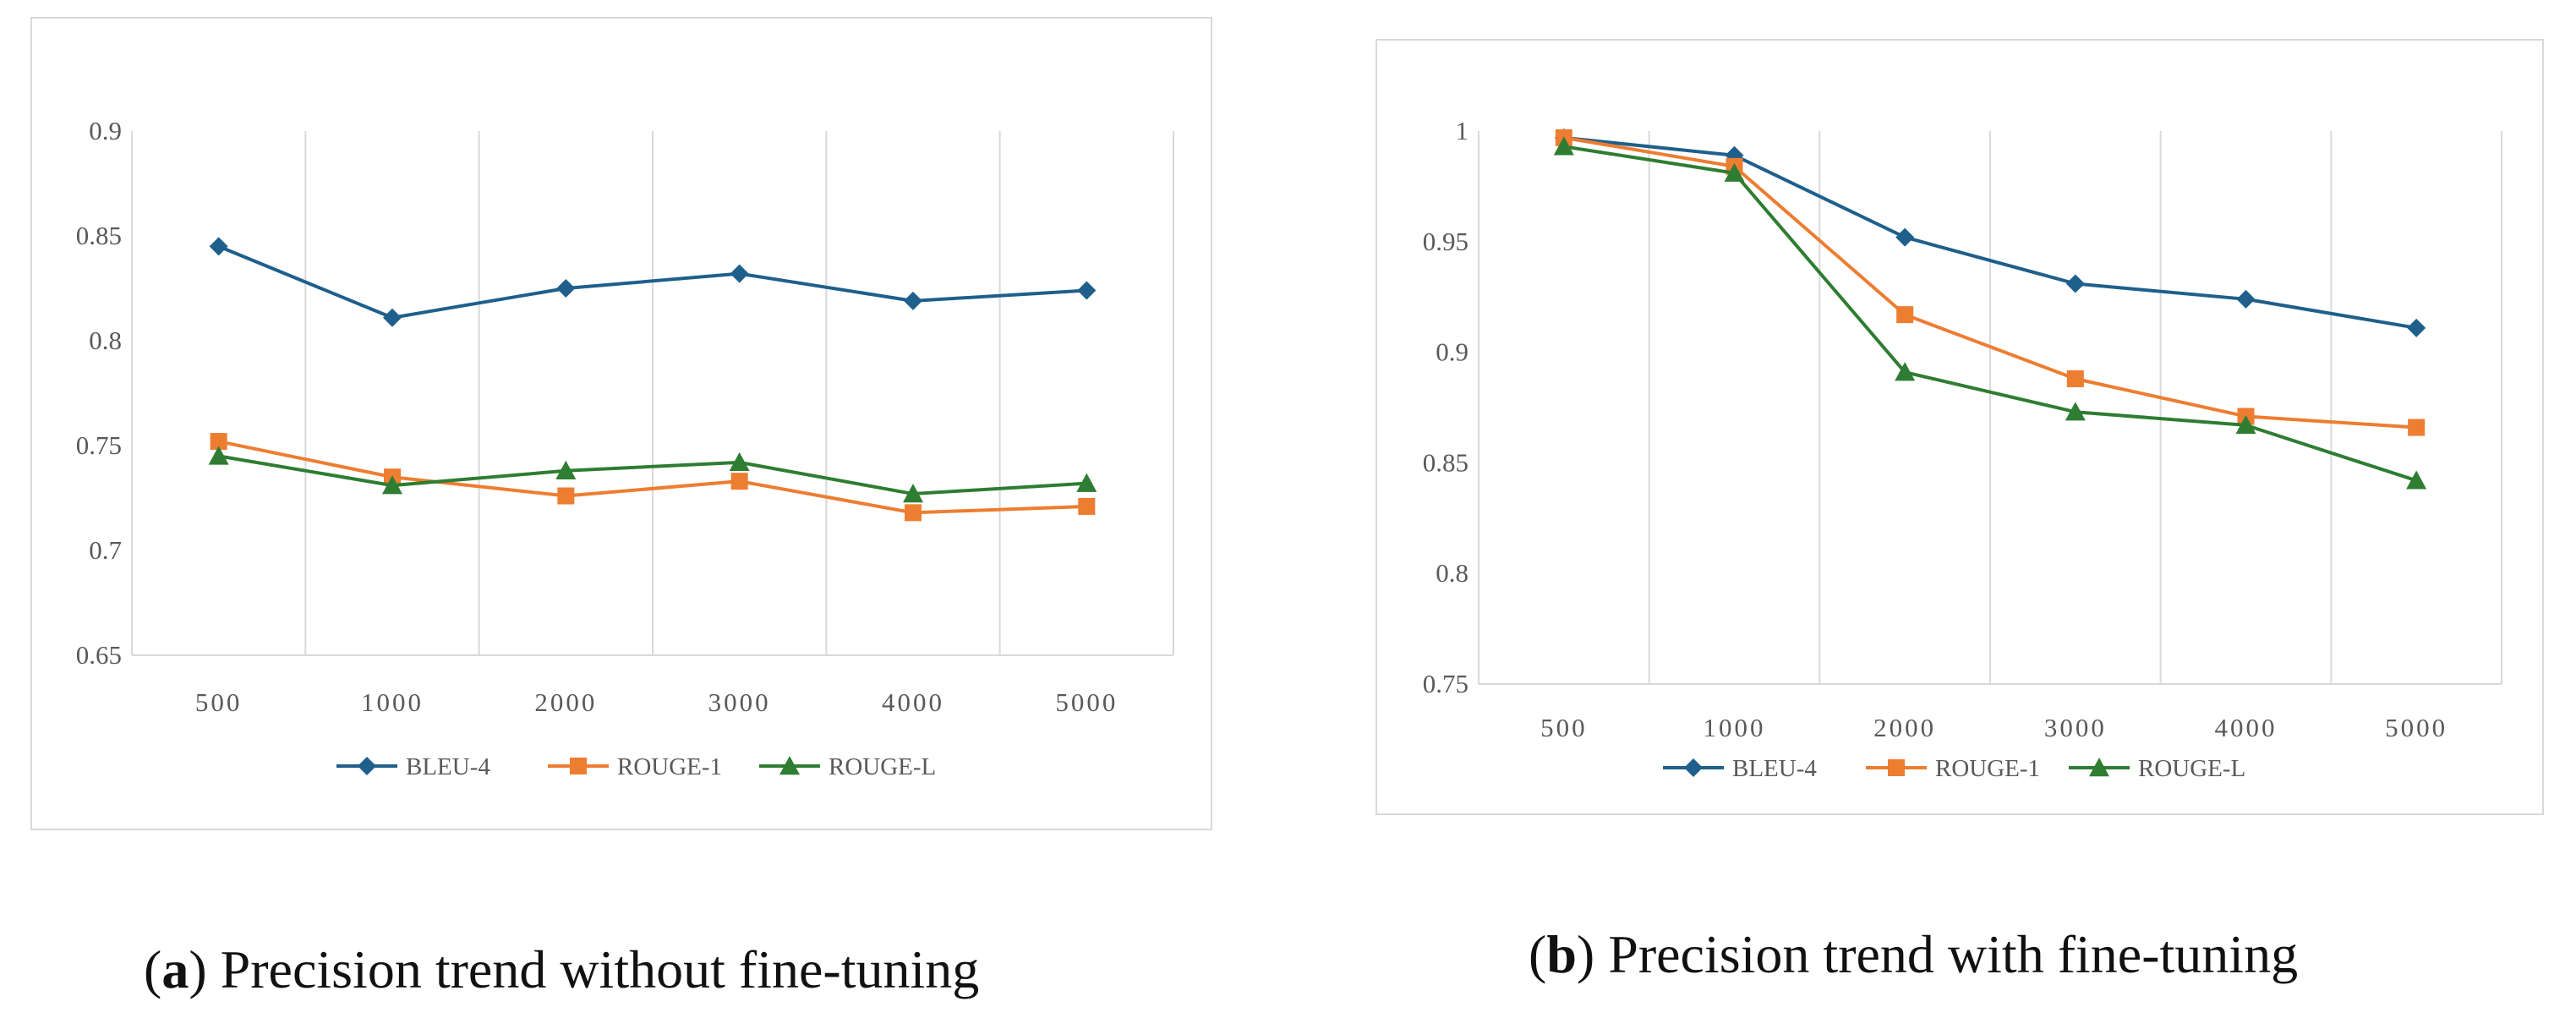  What do you see at coordinates (1564, 727) in the screenshot?
I see `chart-b-x-tick-label: 500` at bounding box center [1564, 727].